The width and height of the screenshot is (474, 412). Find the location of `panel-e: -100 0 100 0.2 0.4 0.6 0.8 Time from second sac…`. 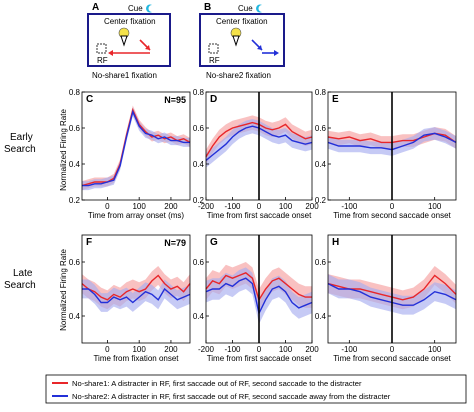

panel-e: -100 0 100 0.2 0.4 0.6 0.8 Time from second sac… is located at coordinates (386, 154).